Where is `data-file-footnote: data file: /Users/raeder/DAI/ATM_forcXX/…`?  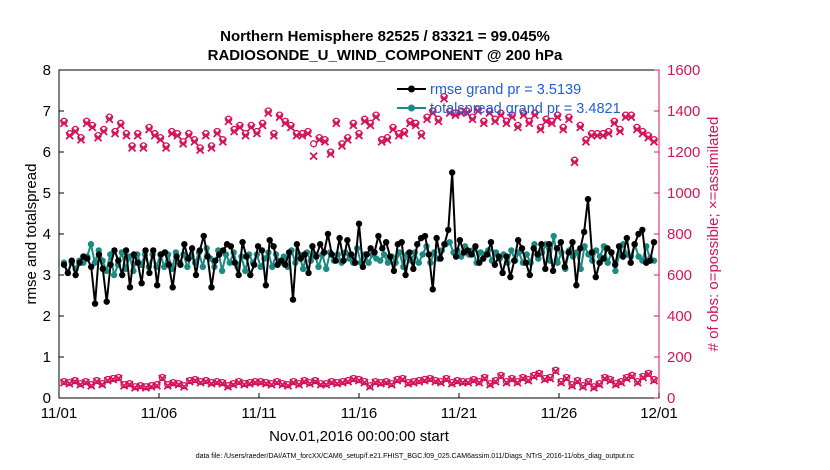 data-file-footnote: data file: /Users/raeder/DAI/ATM_forcXX/… is located at coordinates (415, 456).